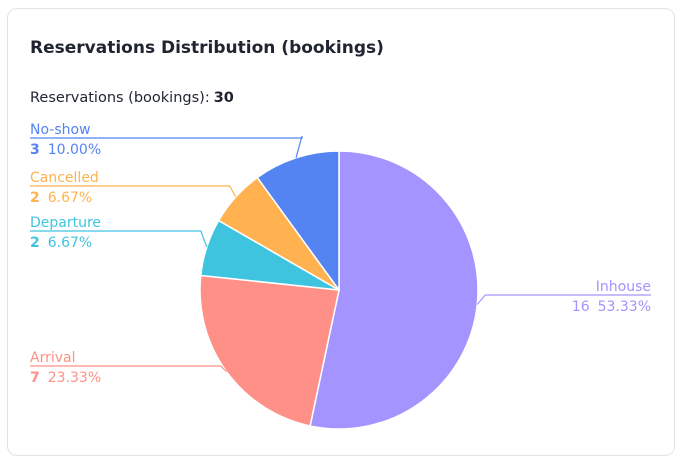 The width and height of the screenshot is (688, 471). I want to click on slice-value-no-show: 3 10.00%, so click(65, 150).